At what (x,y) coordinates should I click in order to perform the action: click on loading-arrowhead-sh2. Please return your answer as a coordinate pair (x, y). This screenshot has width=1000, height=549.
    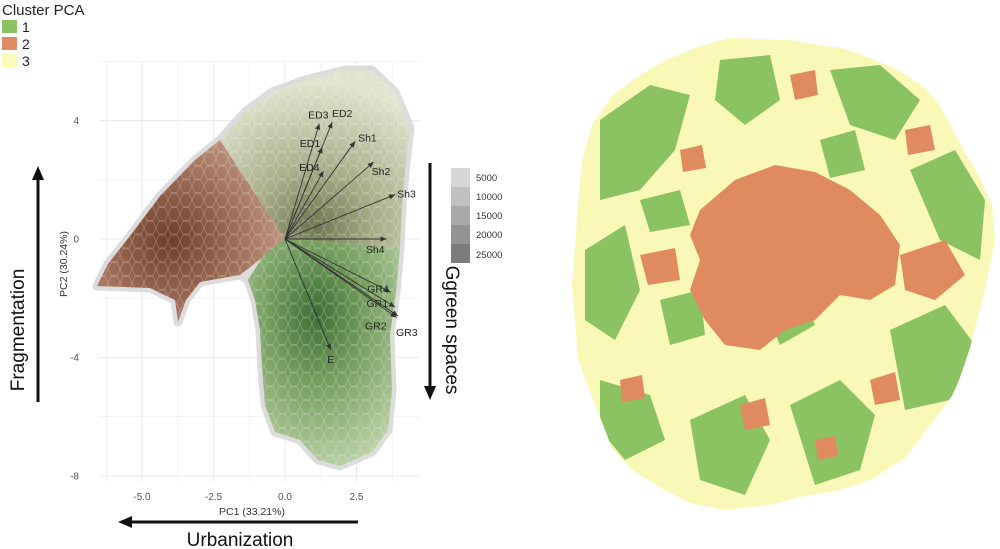
    Looking at the image, I should click on (370, 165).